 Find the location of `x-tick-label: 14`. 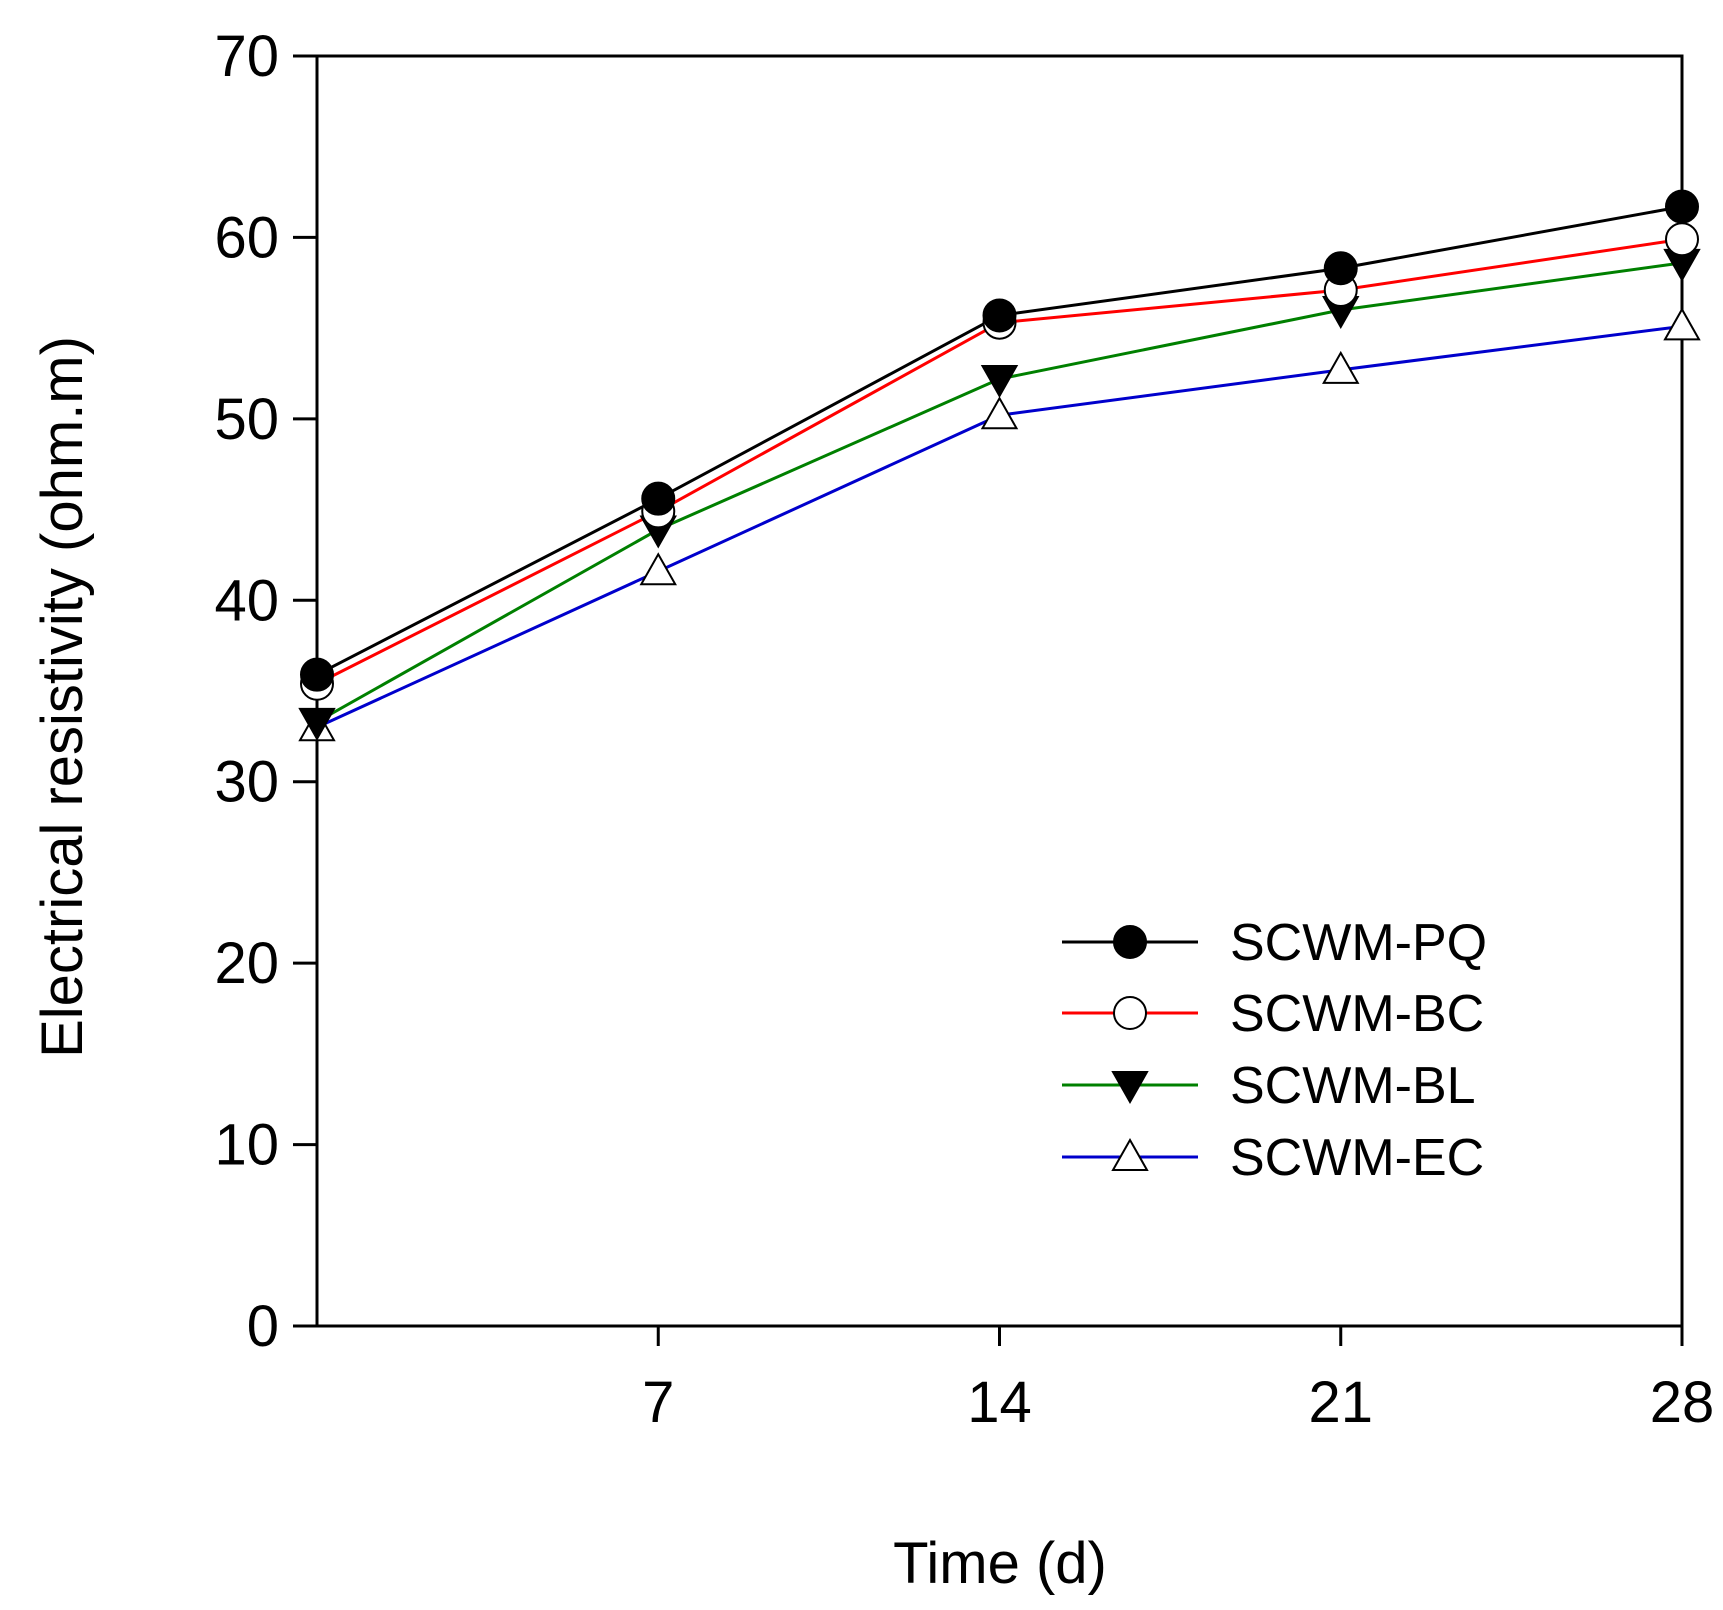

x-tick-label: 14 is located at coordinates (999, 1402).